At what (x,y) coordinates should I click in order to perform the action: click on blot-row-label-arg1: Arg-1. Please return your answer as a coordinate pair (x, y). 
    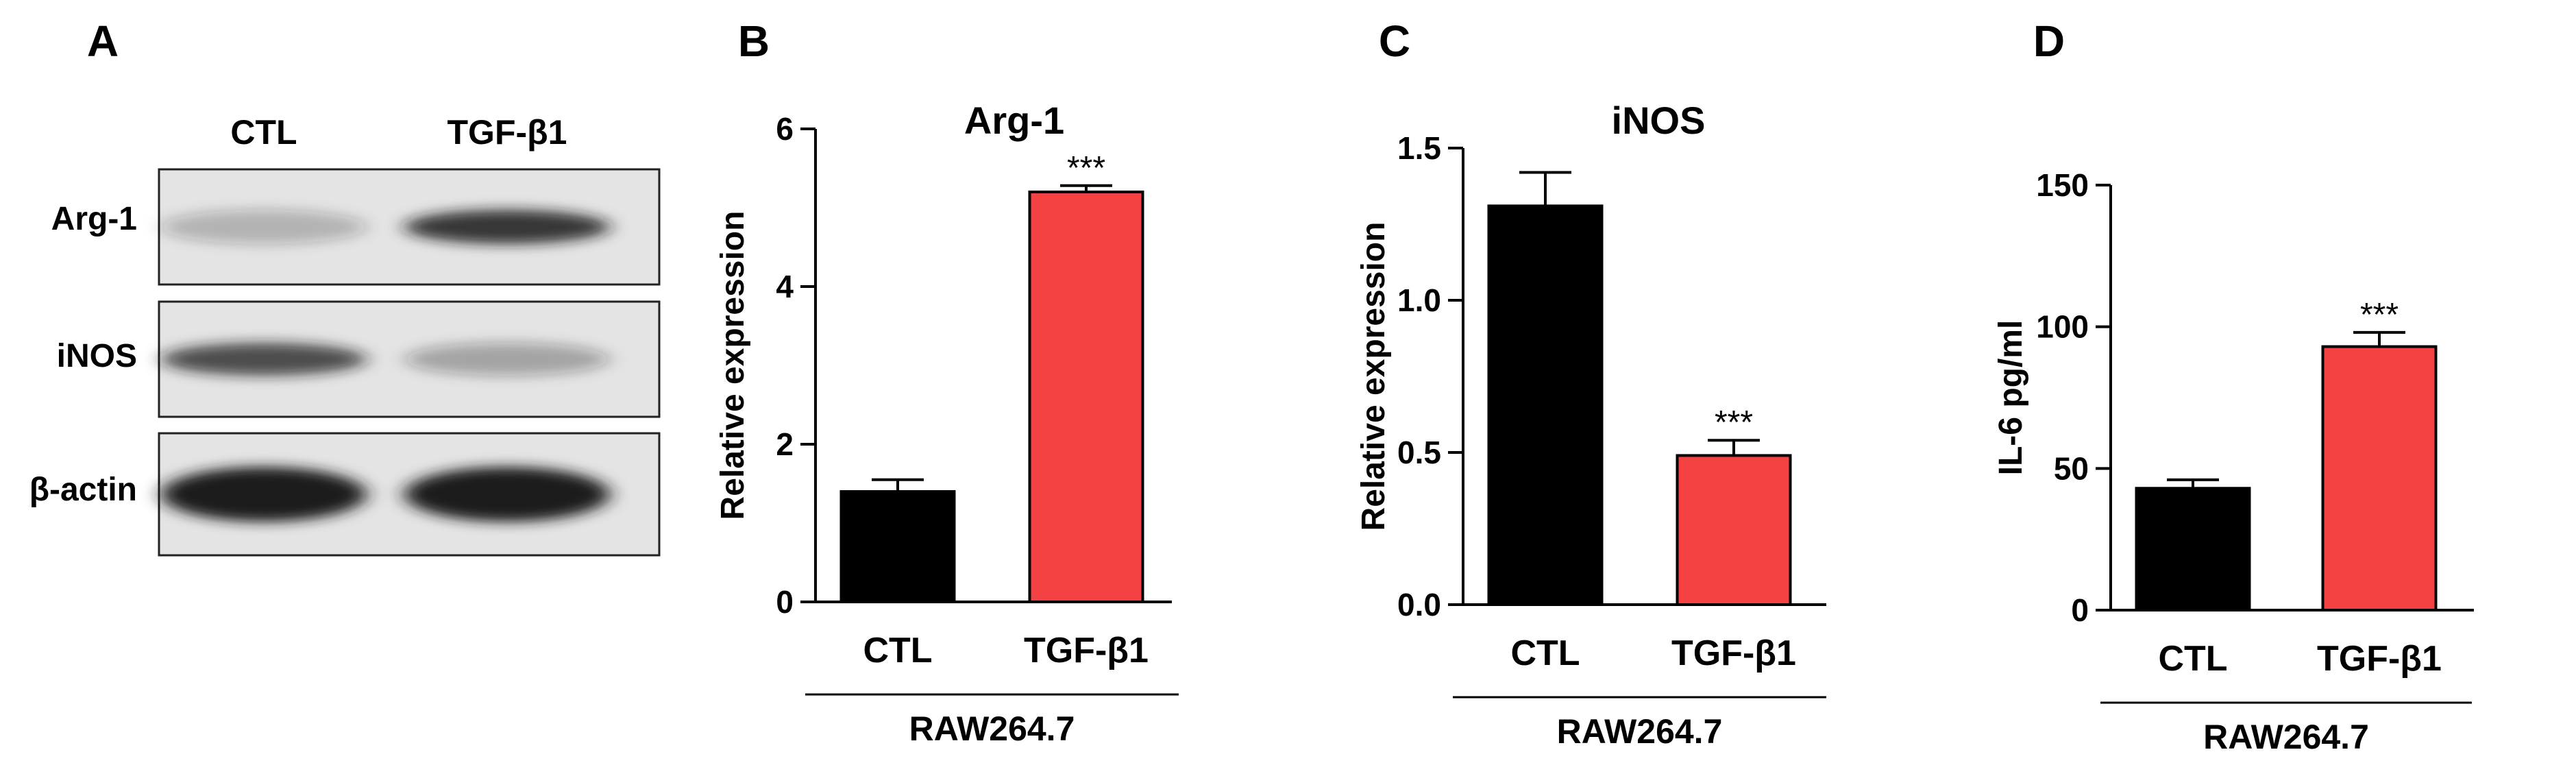
    Looking at the image, I should click on (94, 219).